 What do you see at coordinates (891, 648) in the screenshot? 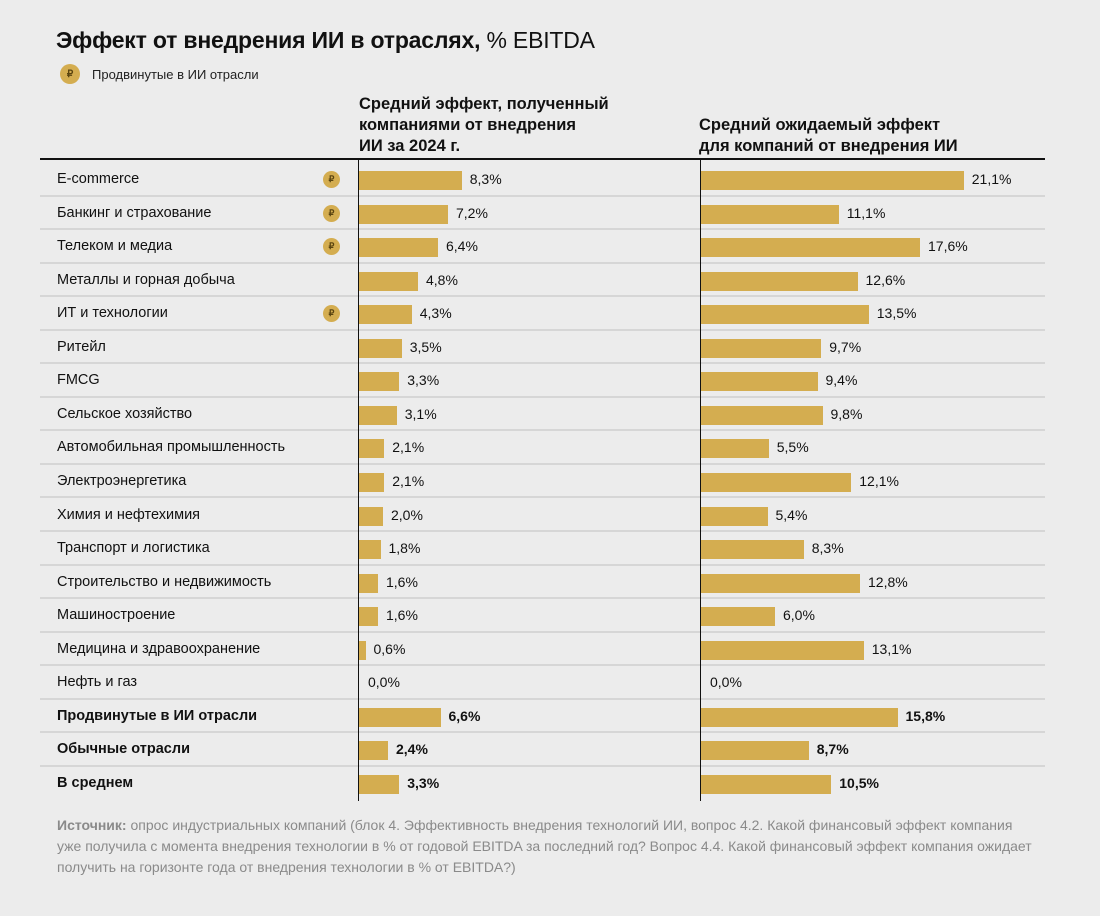
I see `data-label: 13,1%` at bounding box center [891, 648].